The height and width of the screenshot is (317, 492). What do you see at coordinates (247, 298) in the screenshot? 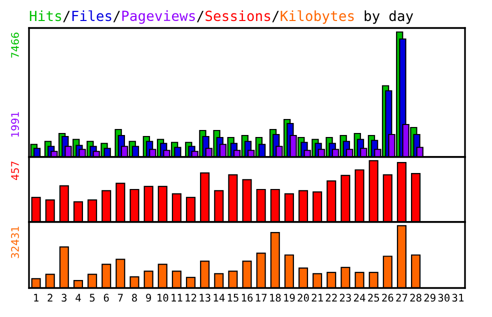
I see `x-tick-label: 16` at bounding box center [247, 298].